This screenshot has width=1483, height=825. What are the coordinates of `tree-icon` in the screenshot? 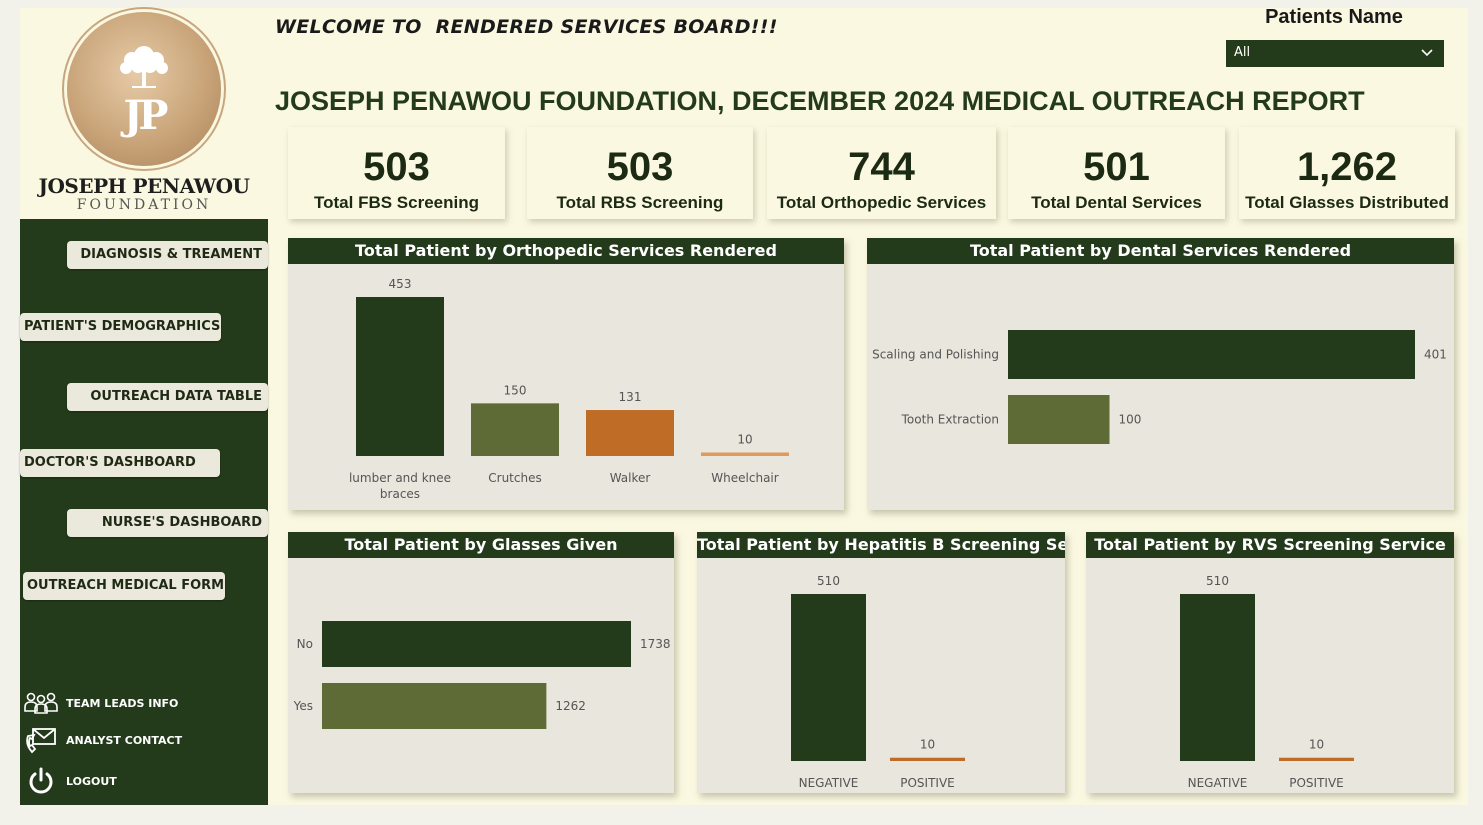 It's located at (144, 67).